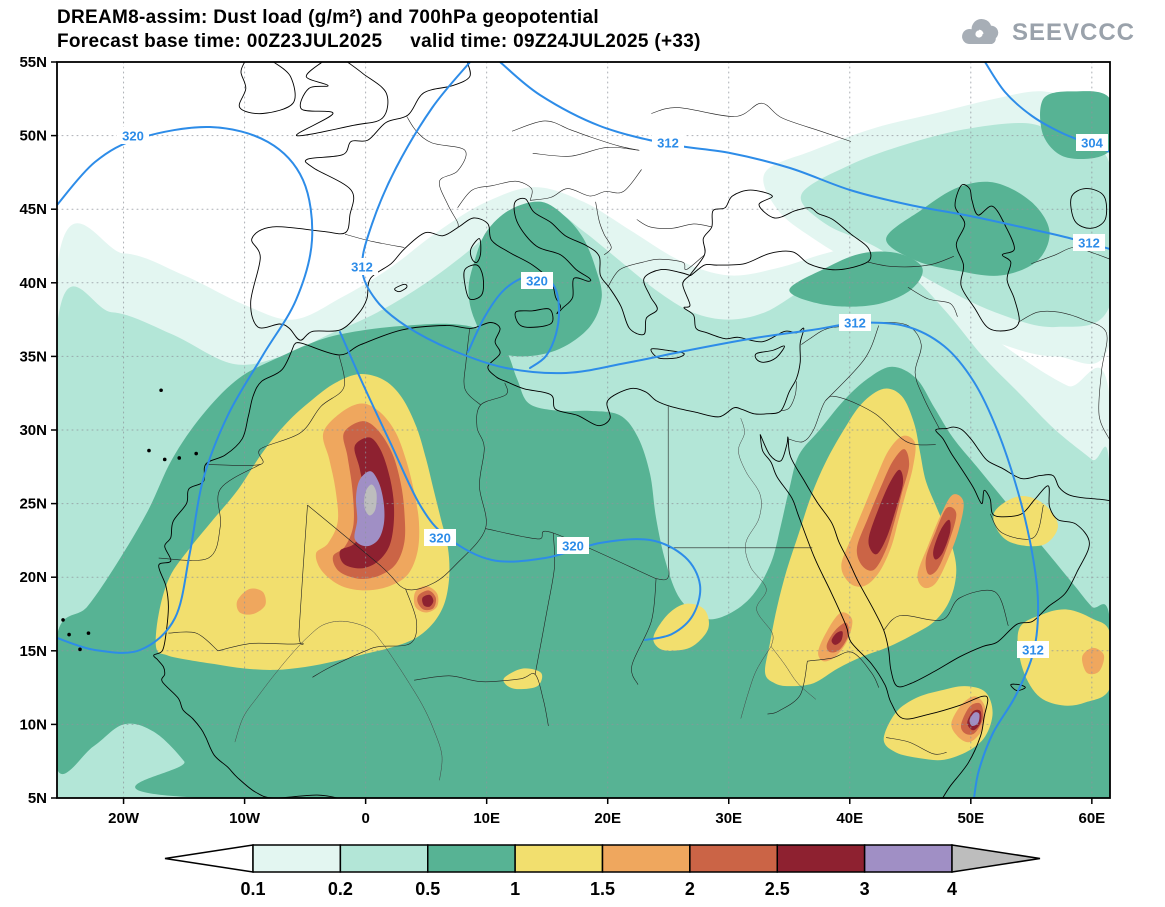 This screenshot has height=907, width=1165. I want to click on colorbar-segment-0.1, so click(297, 858).